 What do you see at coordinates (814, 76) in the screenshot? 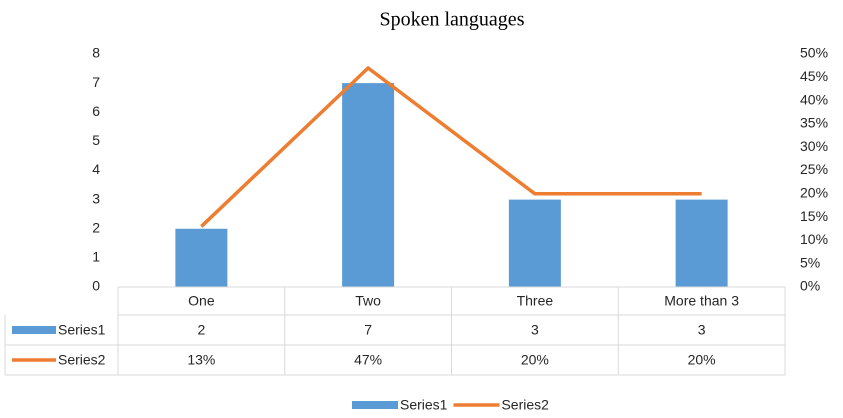
I see `y2-tick-label: 45%` at bounding box center [814, 76].